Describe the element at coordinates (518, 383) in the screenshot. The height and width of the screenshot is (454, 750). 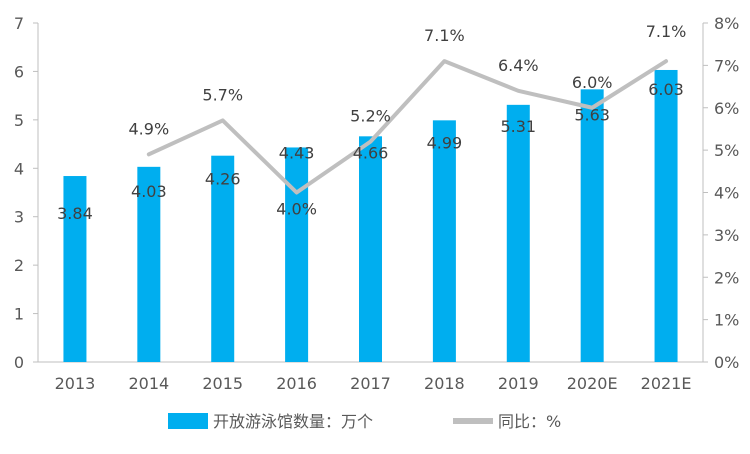
I see `x-tick-label: 2019` at that location.